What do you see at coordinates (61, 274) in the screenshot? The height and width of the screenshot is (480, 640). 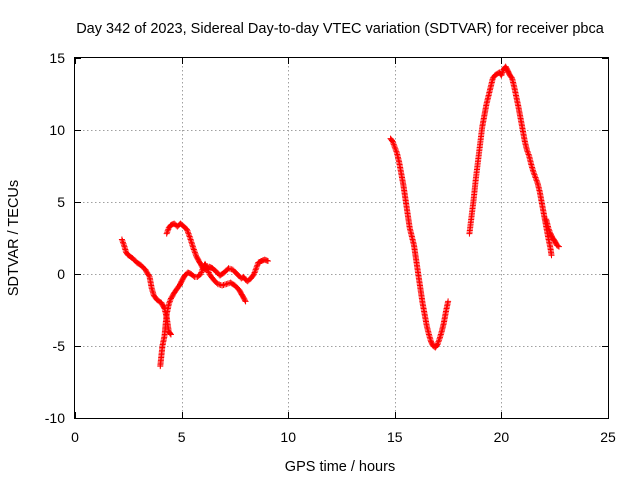 I see `y-tick-label: 0` at bounding box center [61, 274].